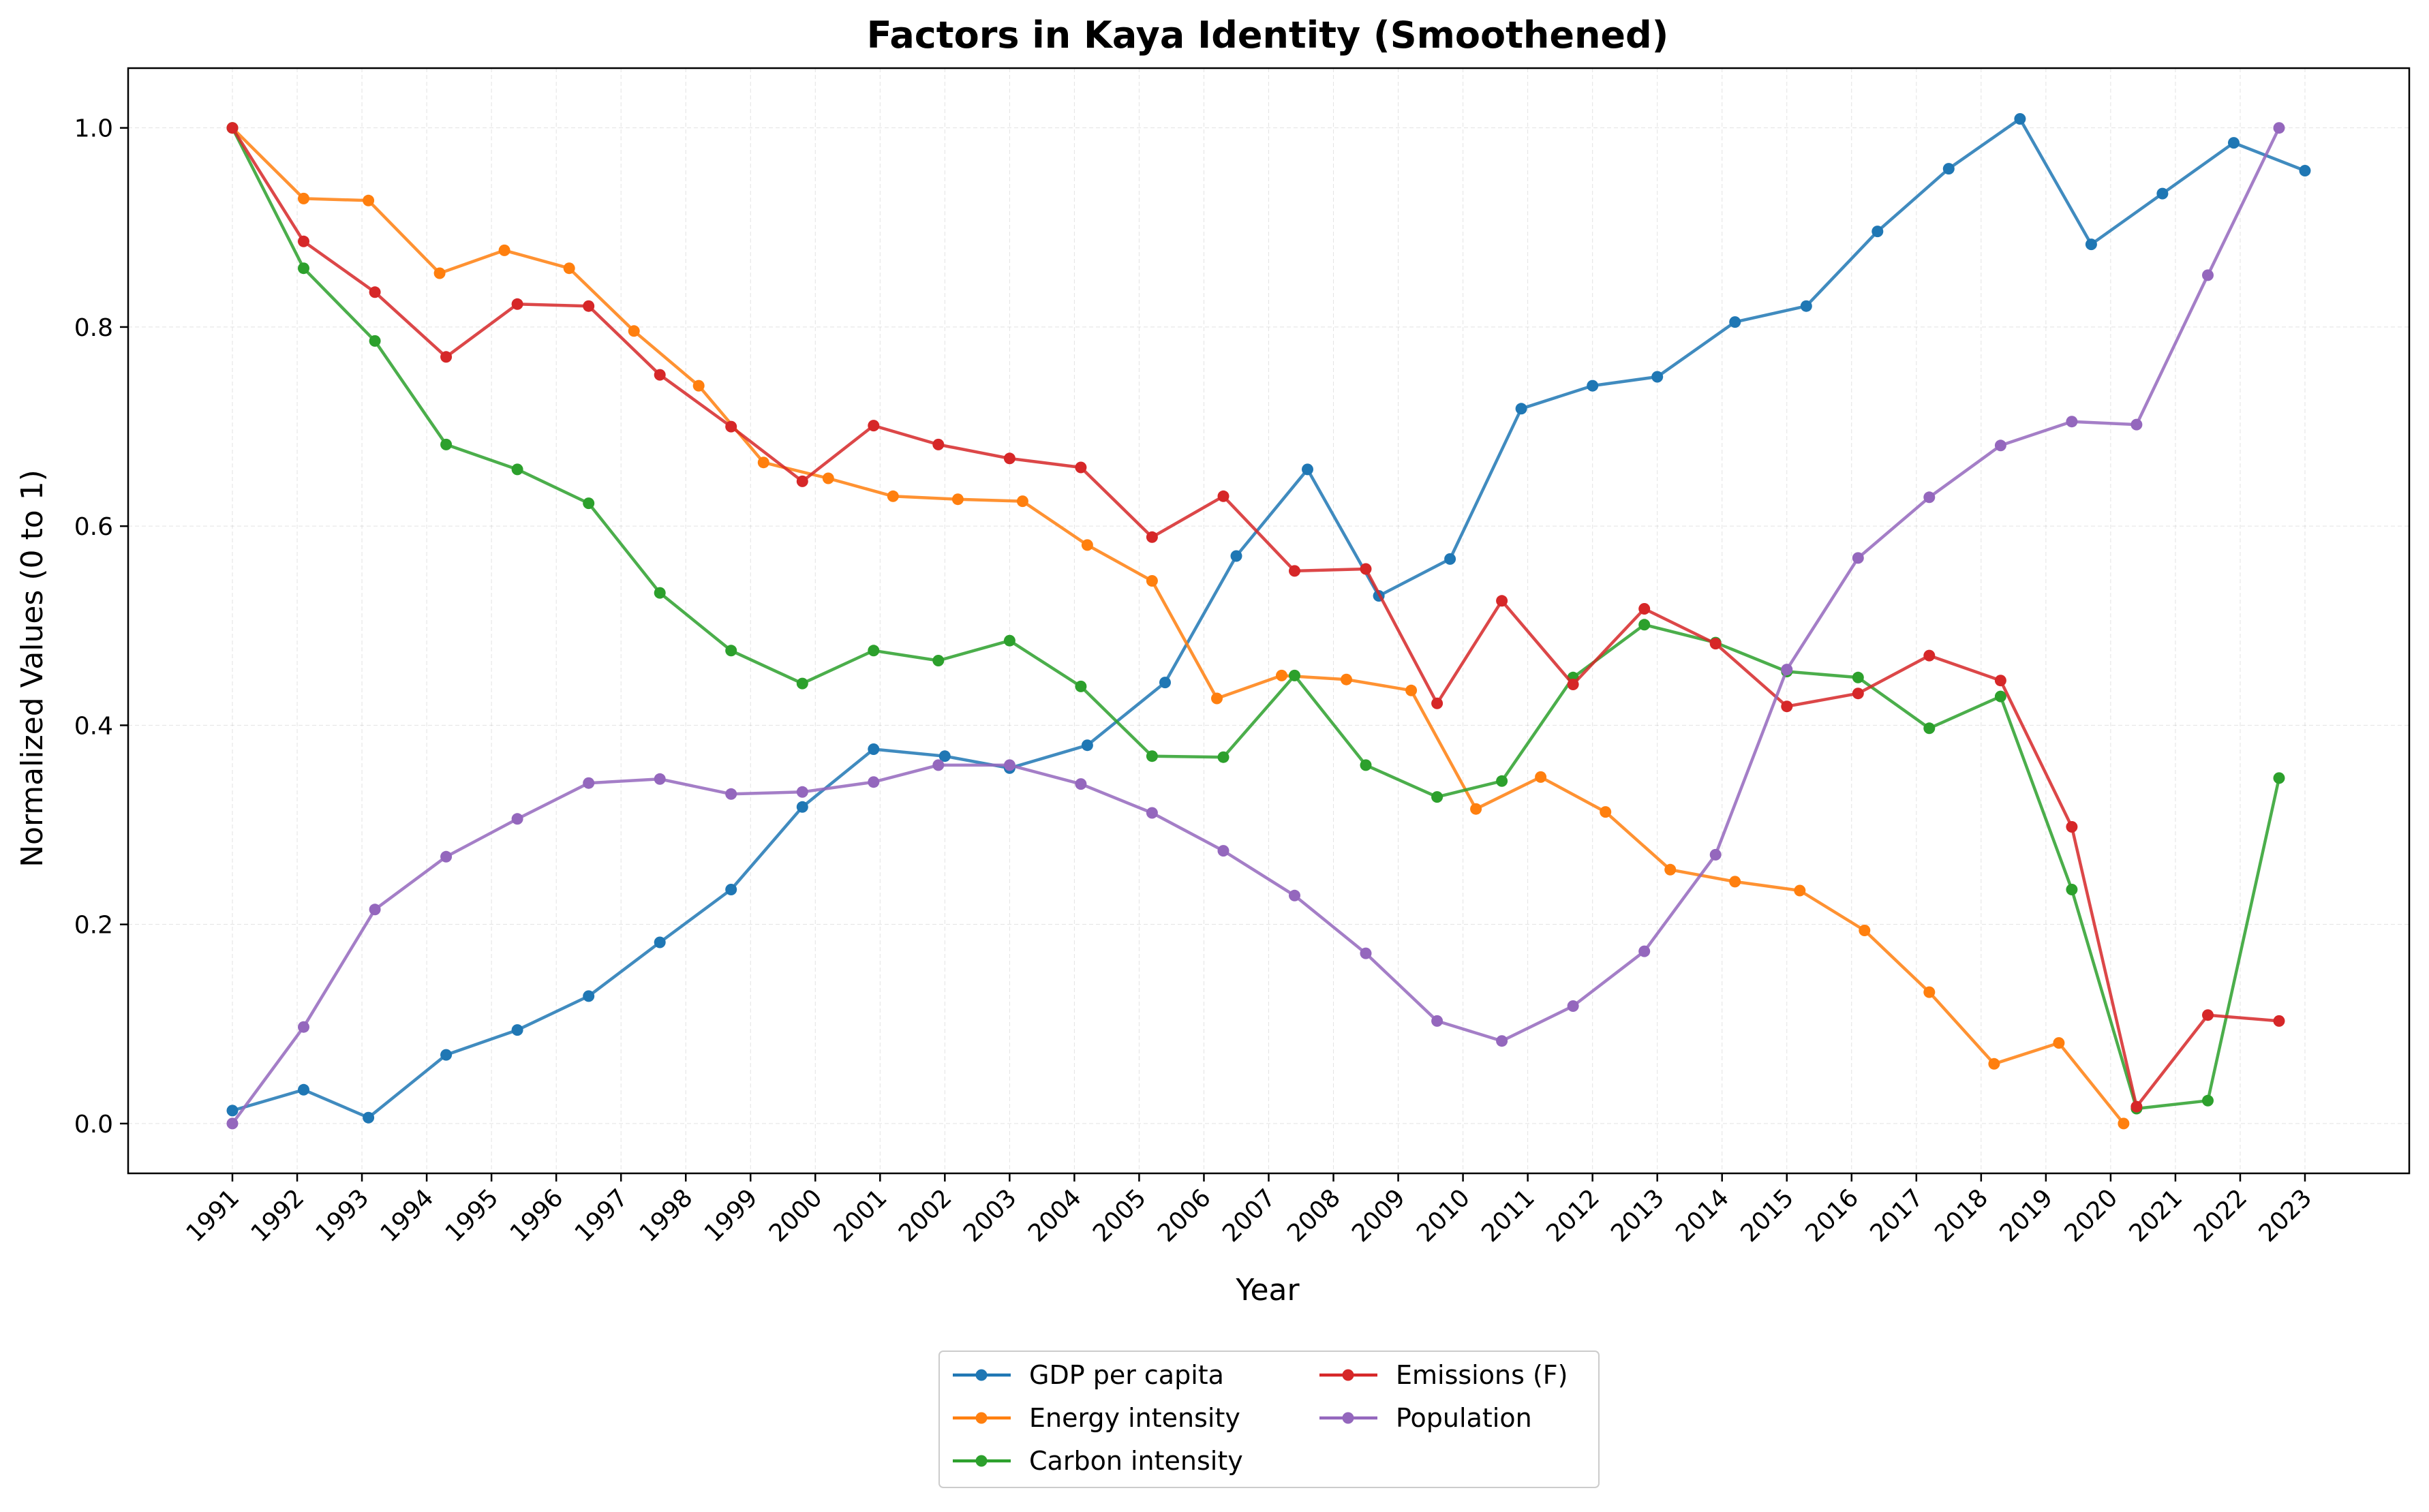 This screenshot has height=1512, width=2429. What do you see at coordinates (796, 1216) in the screenshot?
I see `x-tick-label: 2000` at bounding box center [796, 1216].